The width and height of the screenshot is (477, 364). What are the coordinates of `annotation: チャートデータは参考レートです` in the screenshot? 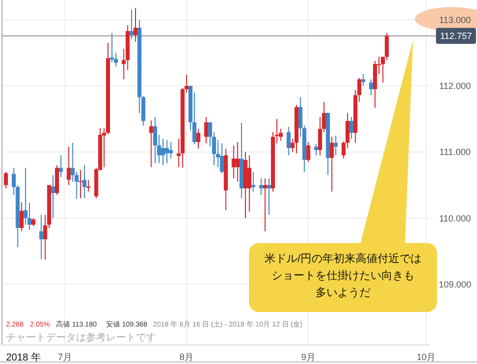 It's located at (81, 338).